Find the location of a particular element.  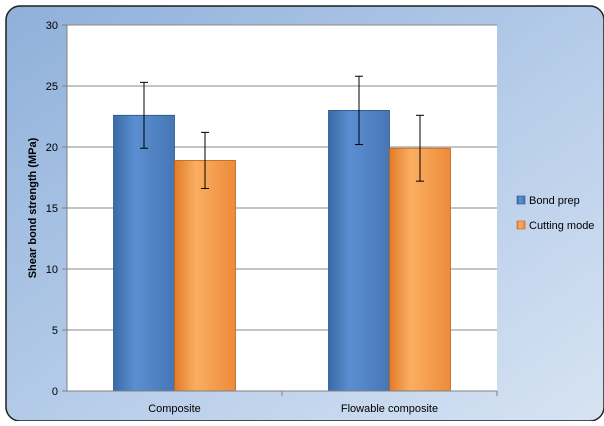

y-tick-label: 25 is located at coordinates (52, 87).